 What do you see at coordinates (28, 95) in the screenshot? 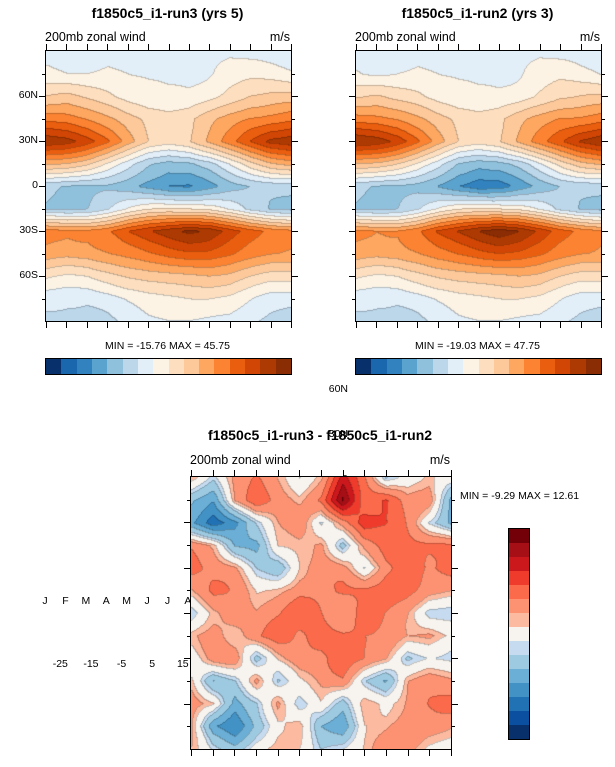
I see `y-tick-label: 60N` at bounding box center [28, 95].